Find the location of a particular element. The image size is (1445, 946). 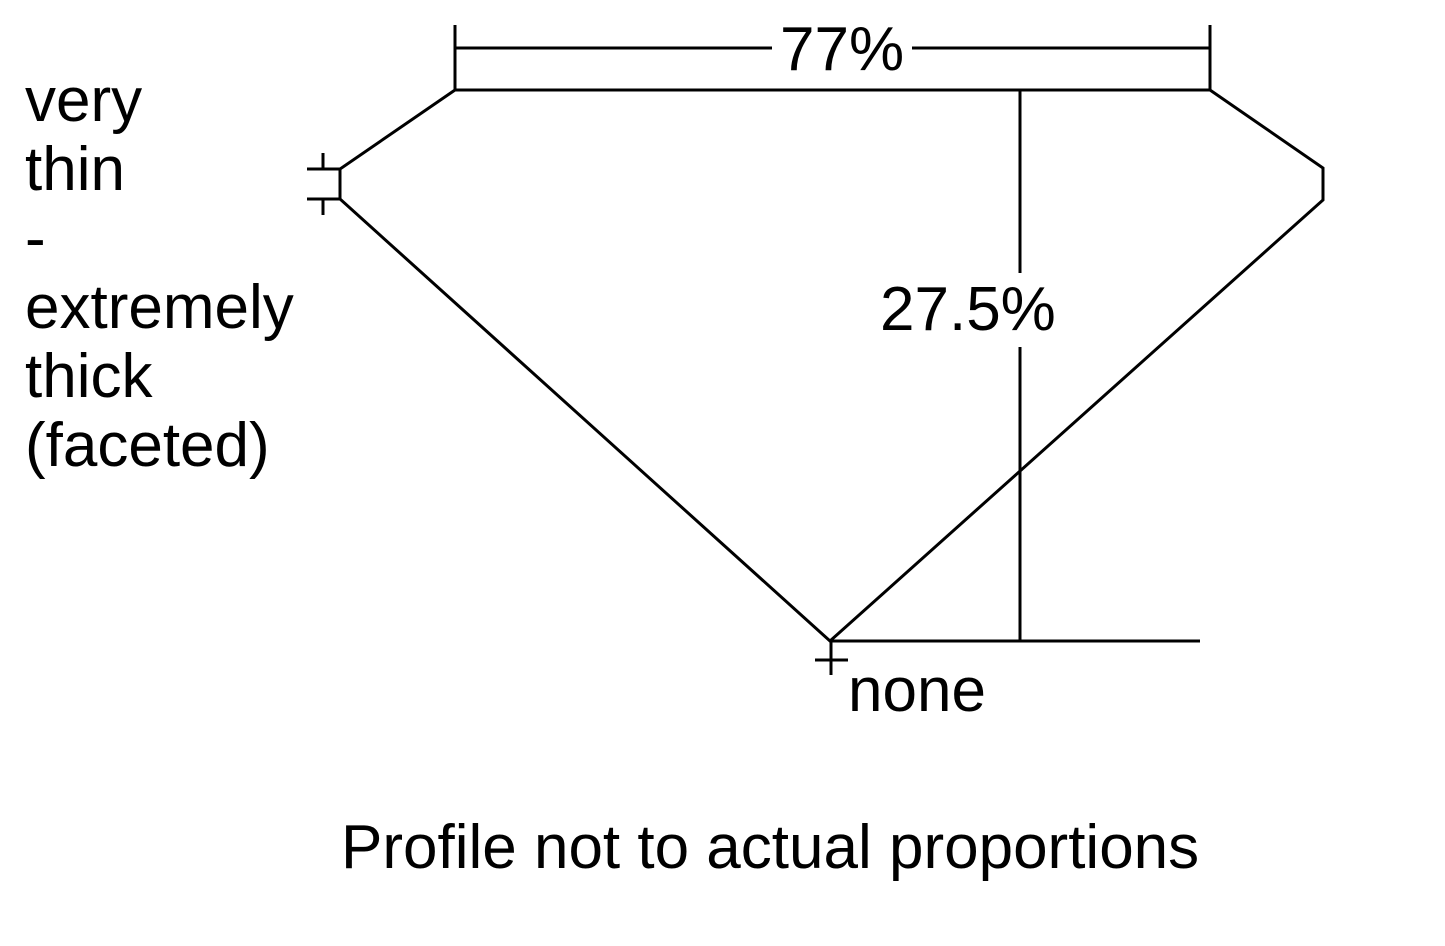

caption: Profile not to actual proportions is located at coordinates (770, 847).